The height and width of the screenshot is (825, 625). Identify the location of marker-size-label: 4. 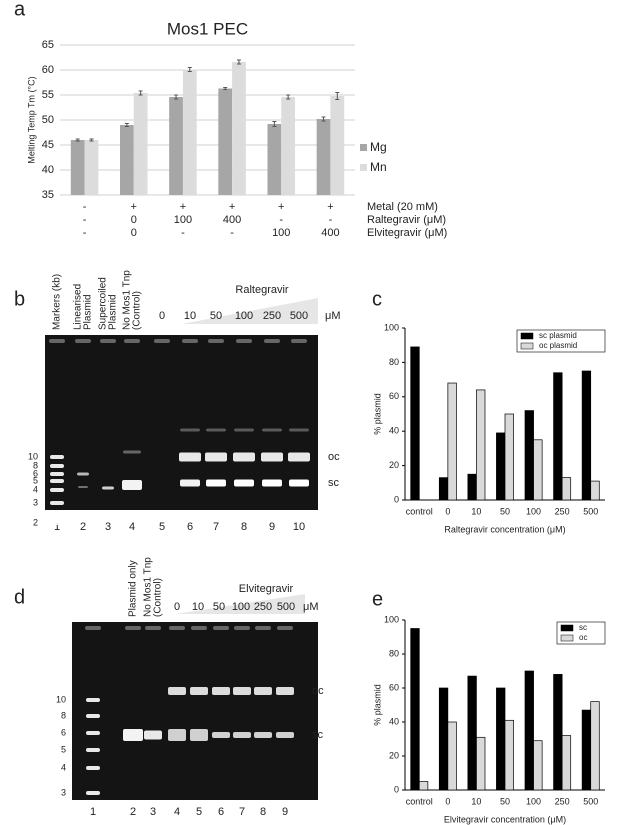
(35, 489).